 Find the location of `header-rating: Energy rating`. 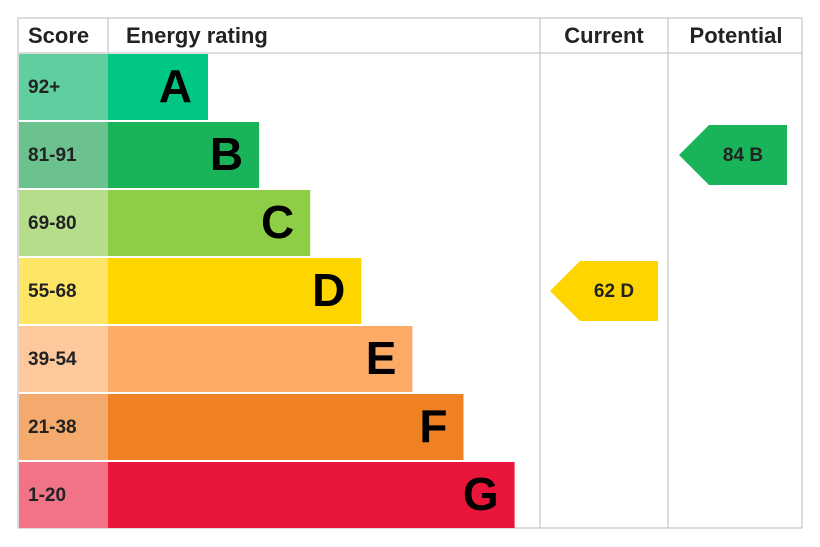

header-rating: Energy rating is located at coordinates (197, 35).